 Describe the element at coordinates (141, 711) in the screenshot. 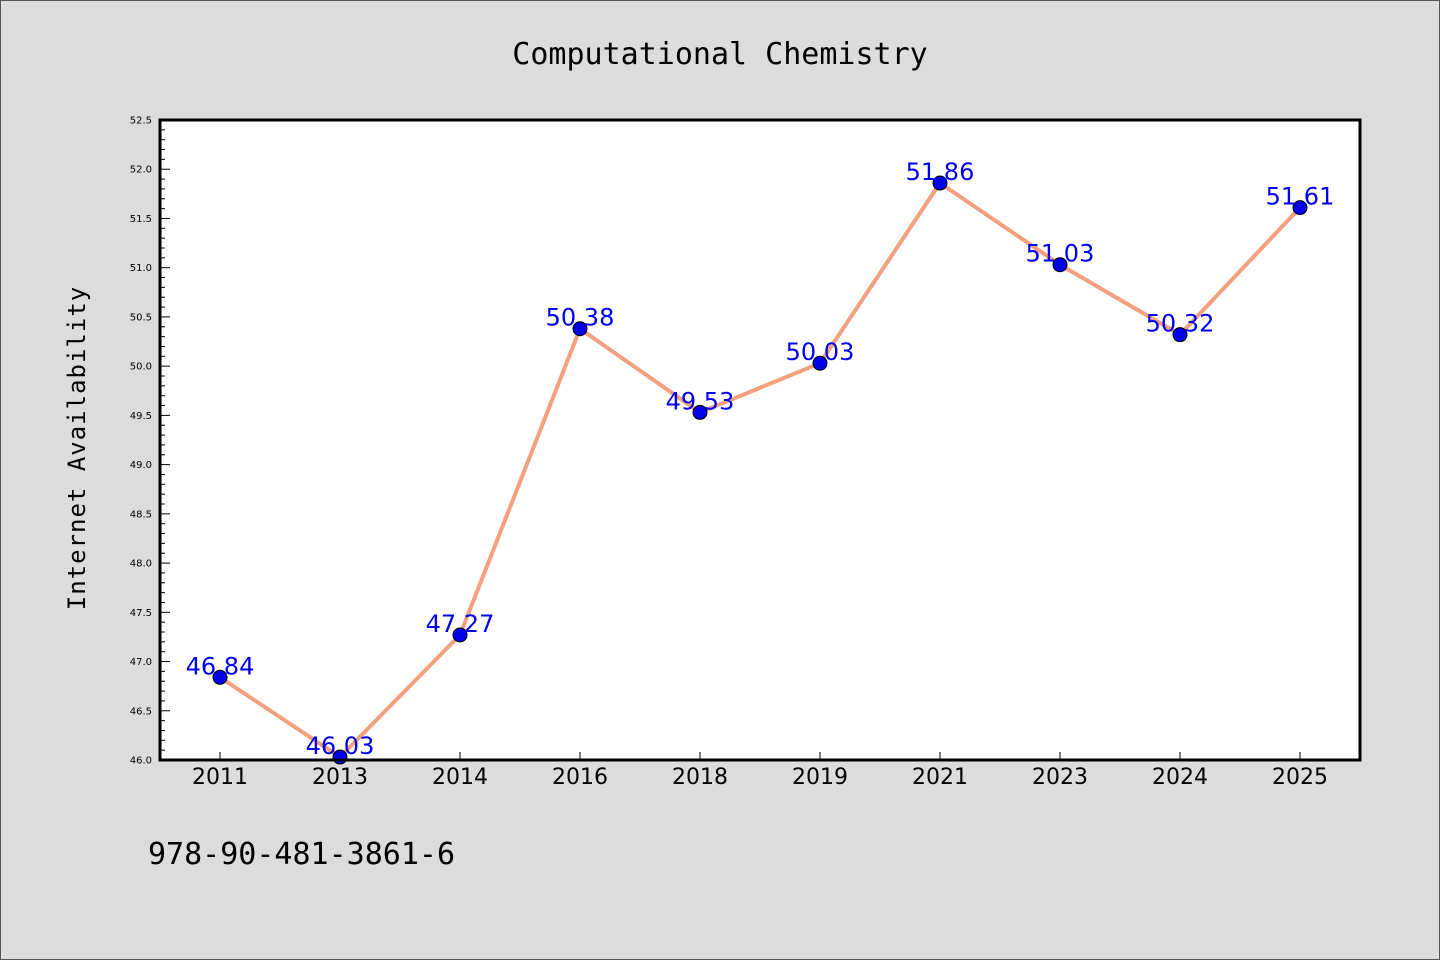

I see `y-tick-label: 46.5` at that location.